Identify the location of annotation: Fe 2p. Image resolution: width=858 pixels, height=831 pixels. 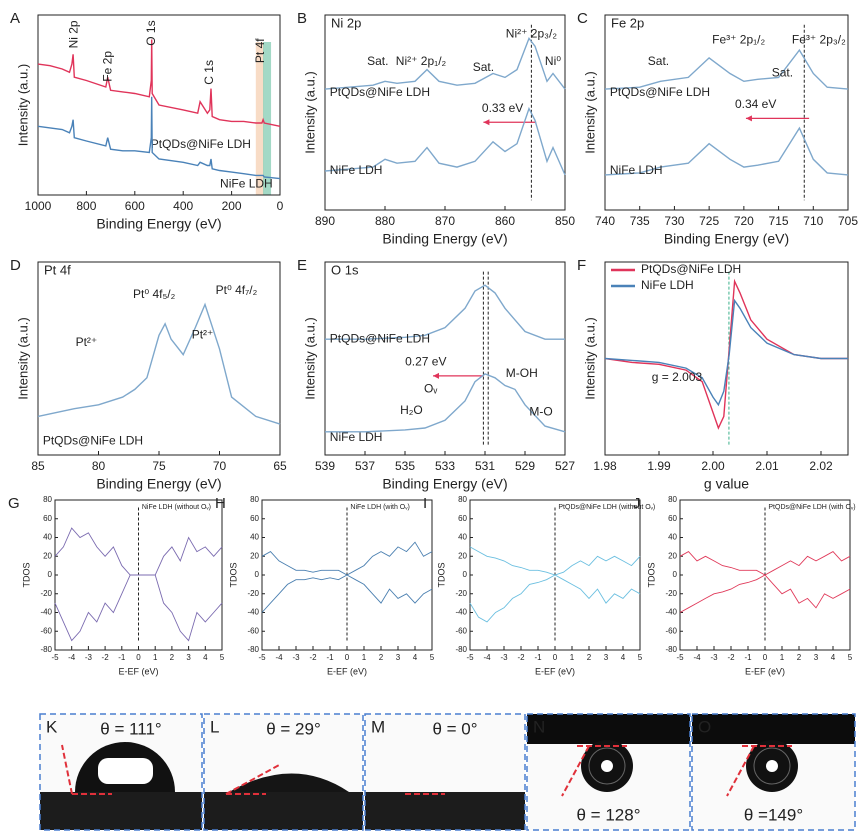
(107, 66).